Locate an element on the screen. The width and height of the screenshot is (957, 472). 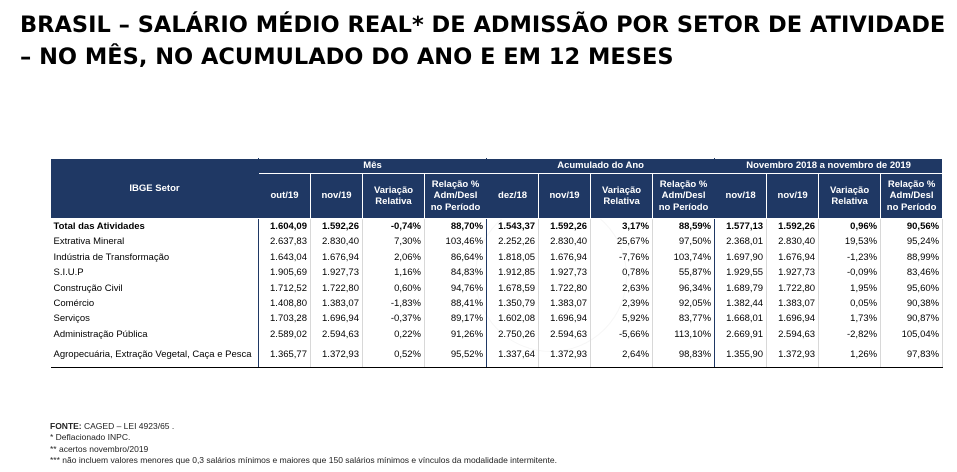
row-value: 1.912,85 is located at coordinates (513, 273).